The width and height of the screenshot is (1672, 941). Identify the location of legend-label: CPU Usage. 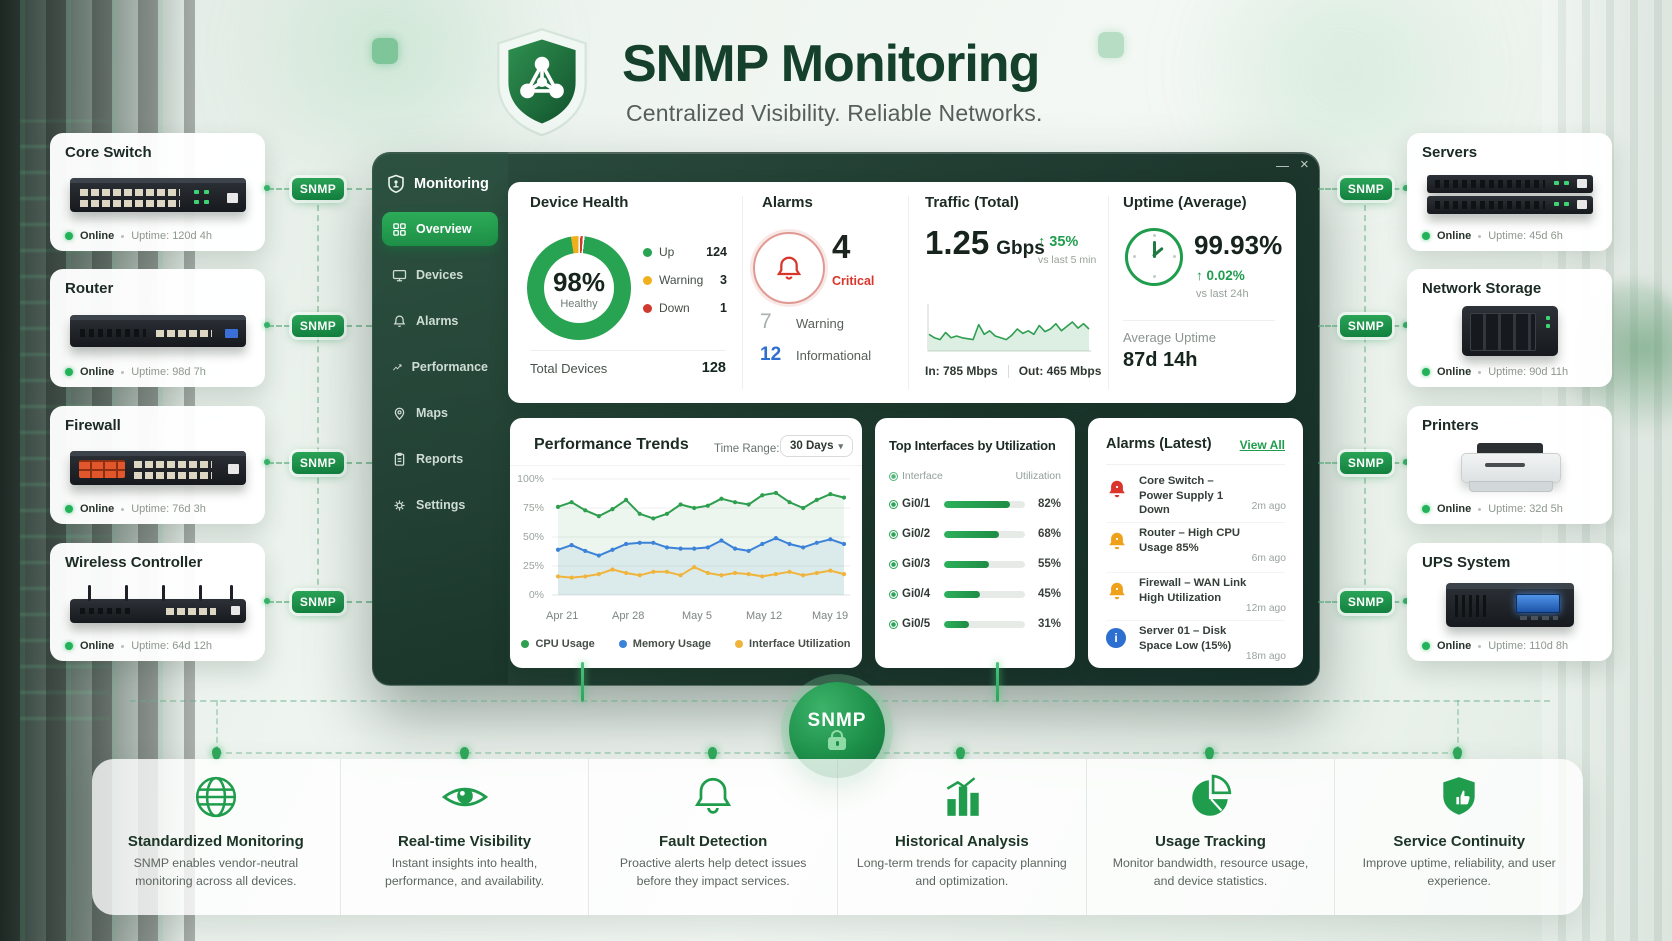
(565, 644).